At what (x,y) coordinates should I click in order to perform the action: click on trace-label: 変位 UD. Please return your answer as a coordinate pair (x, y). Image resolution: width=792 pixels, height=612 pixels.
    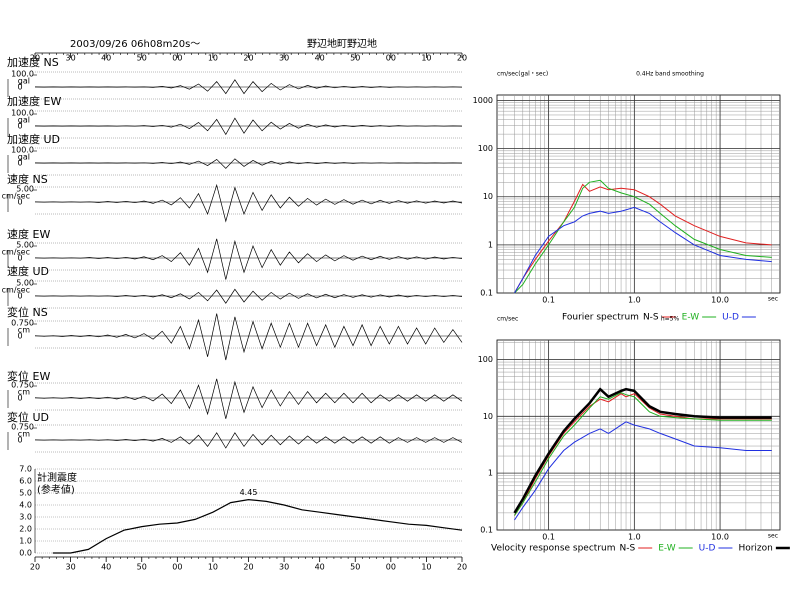
    Looking at the image, I should click on (28, 417).